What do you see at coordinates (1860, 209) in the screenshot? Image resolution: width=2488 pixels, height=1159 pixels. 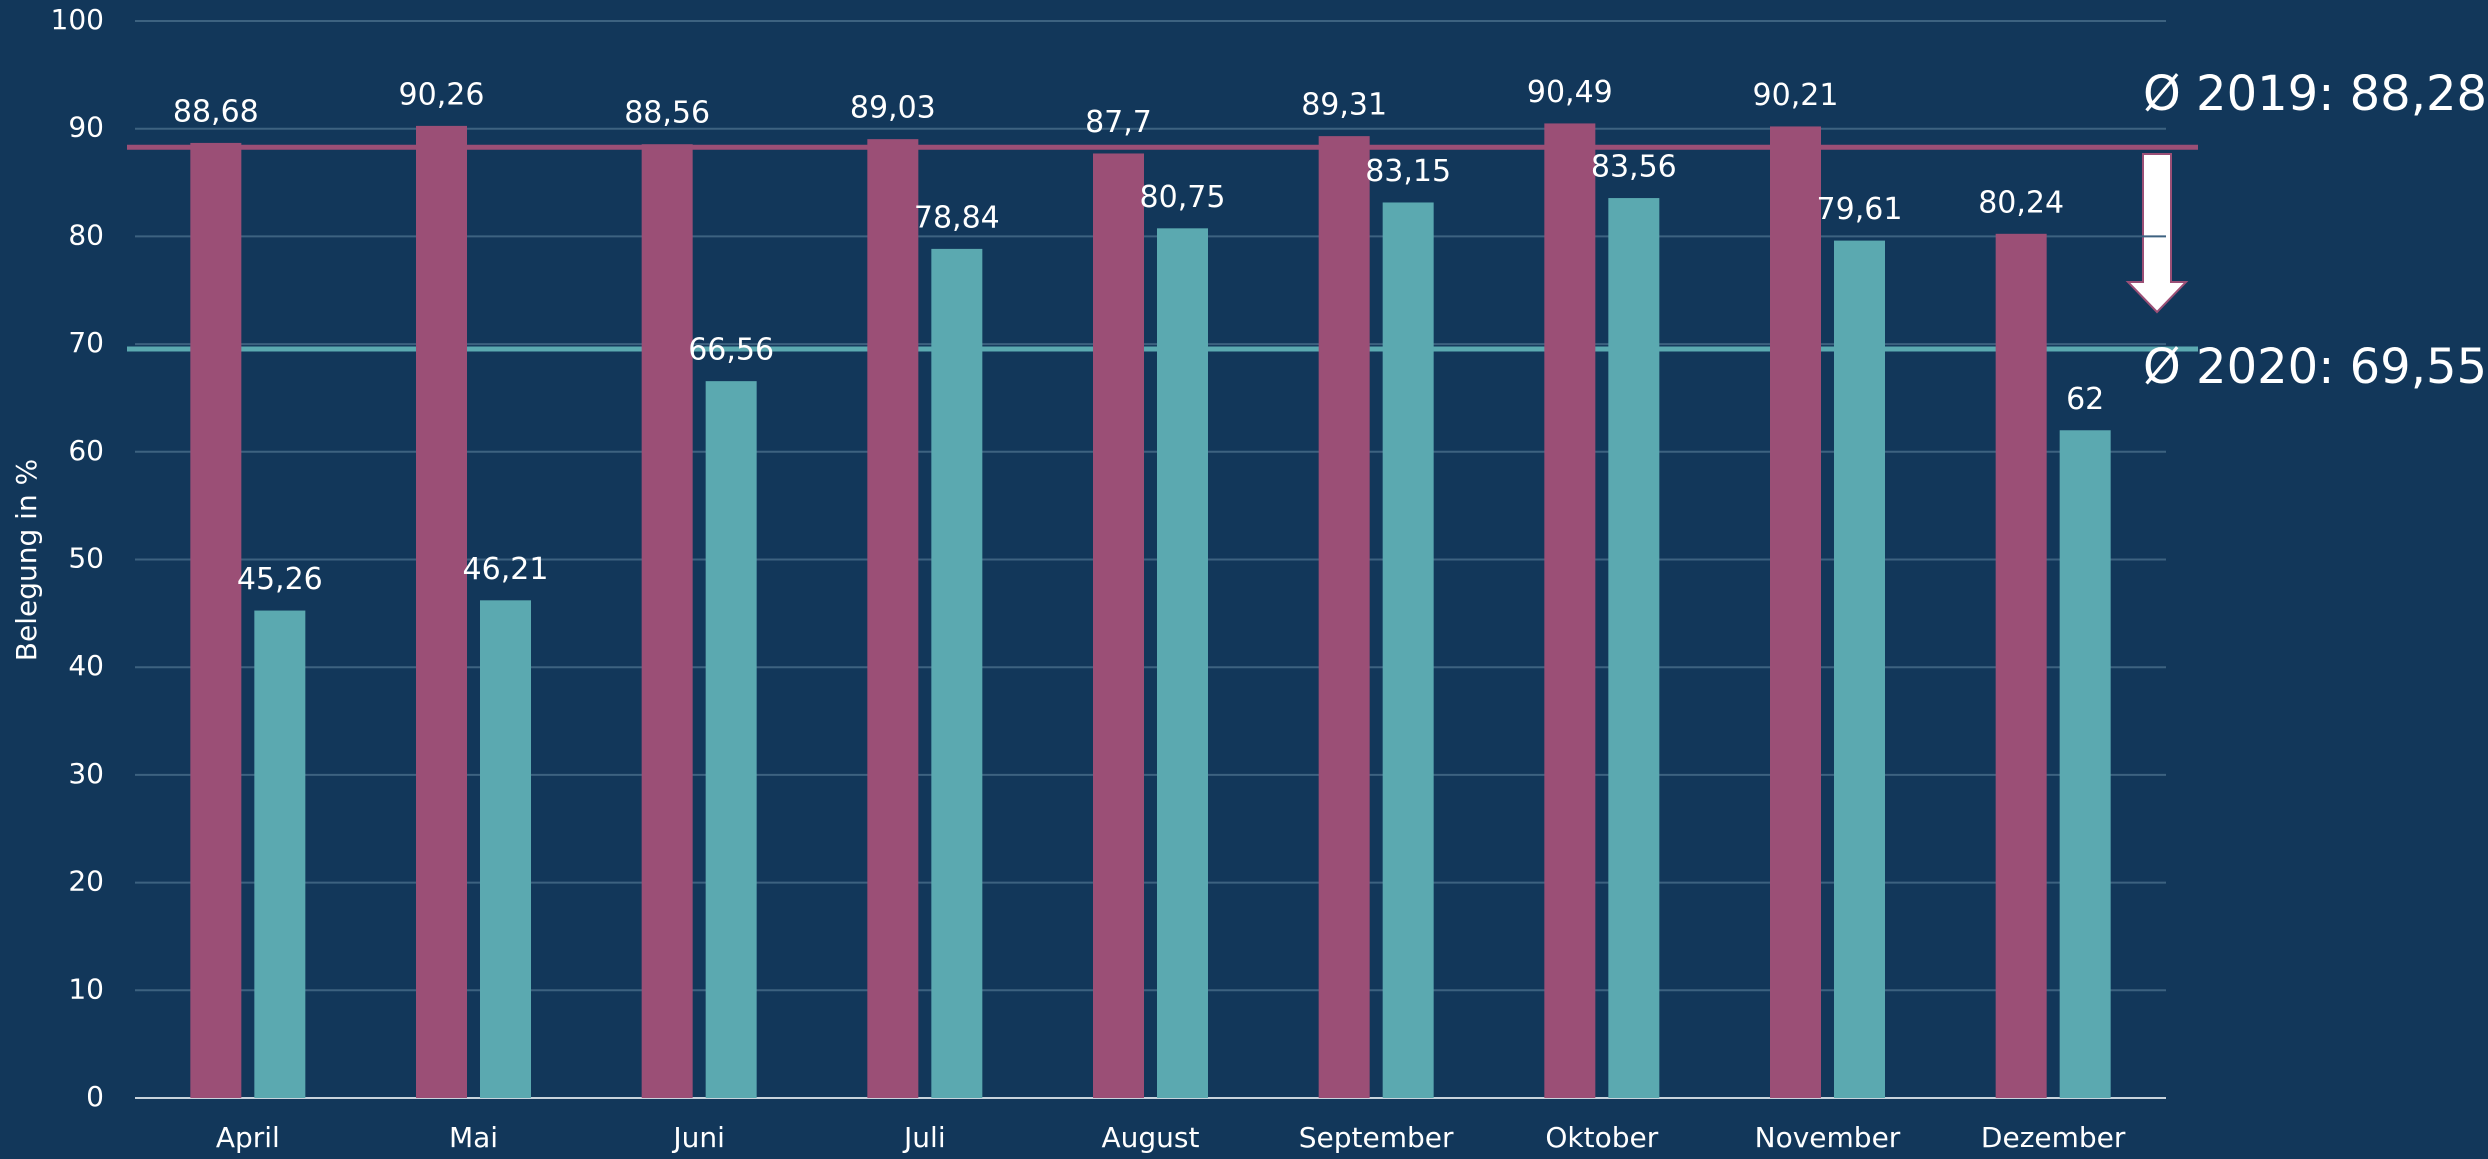 I see `data-label: 79,61` at bounding box center [1860, 209].